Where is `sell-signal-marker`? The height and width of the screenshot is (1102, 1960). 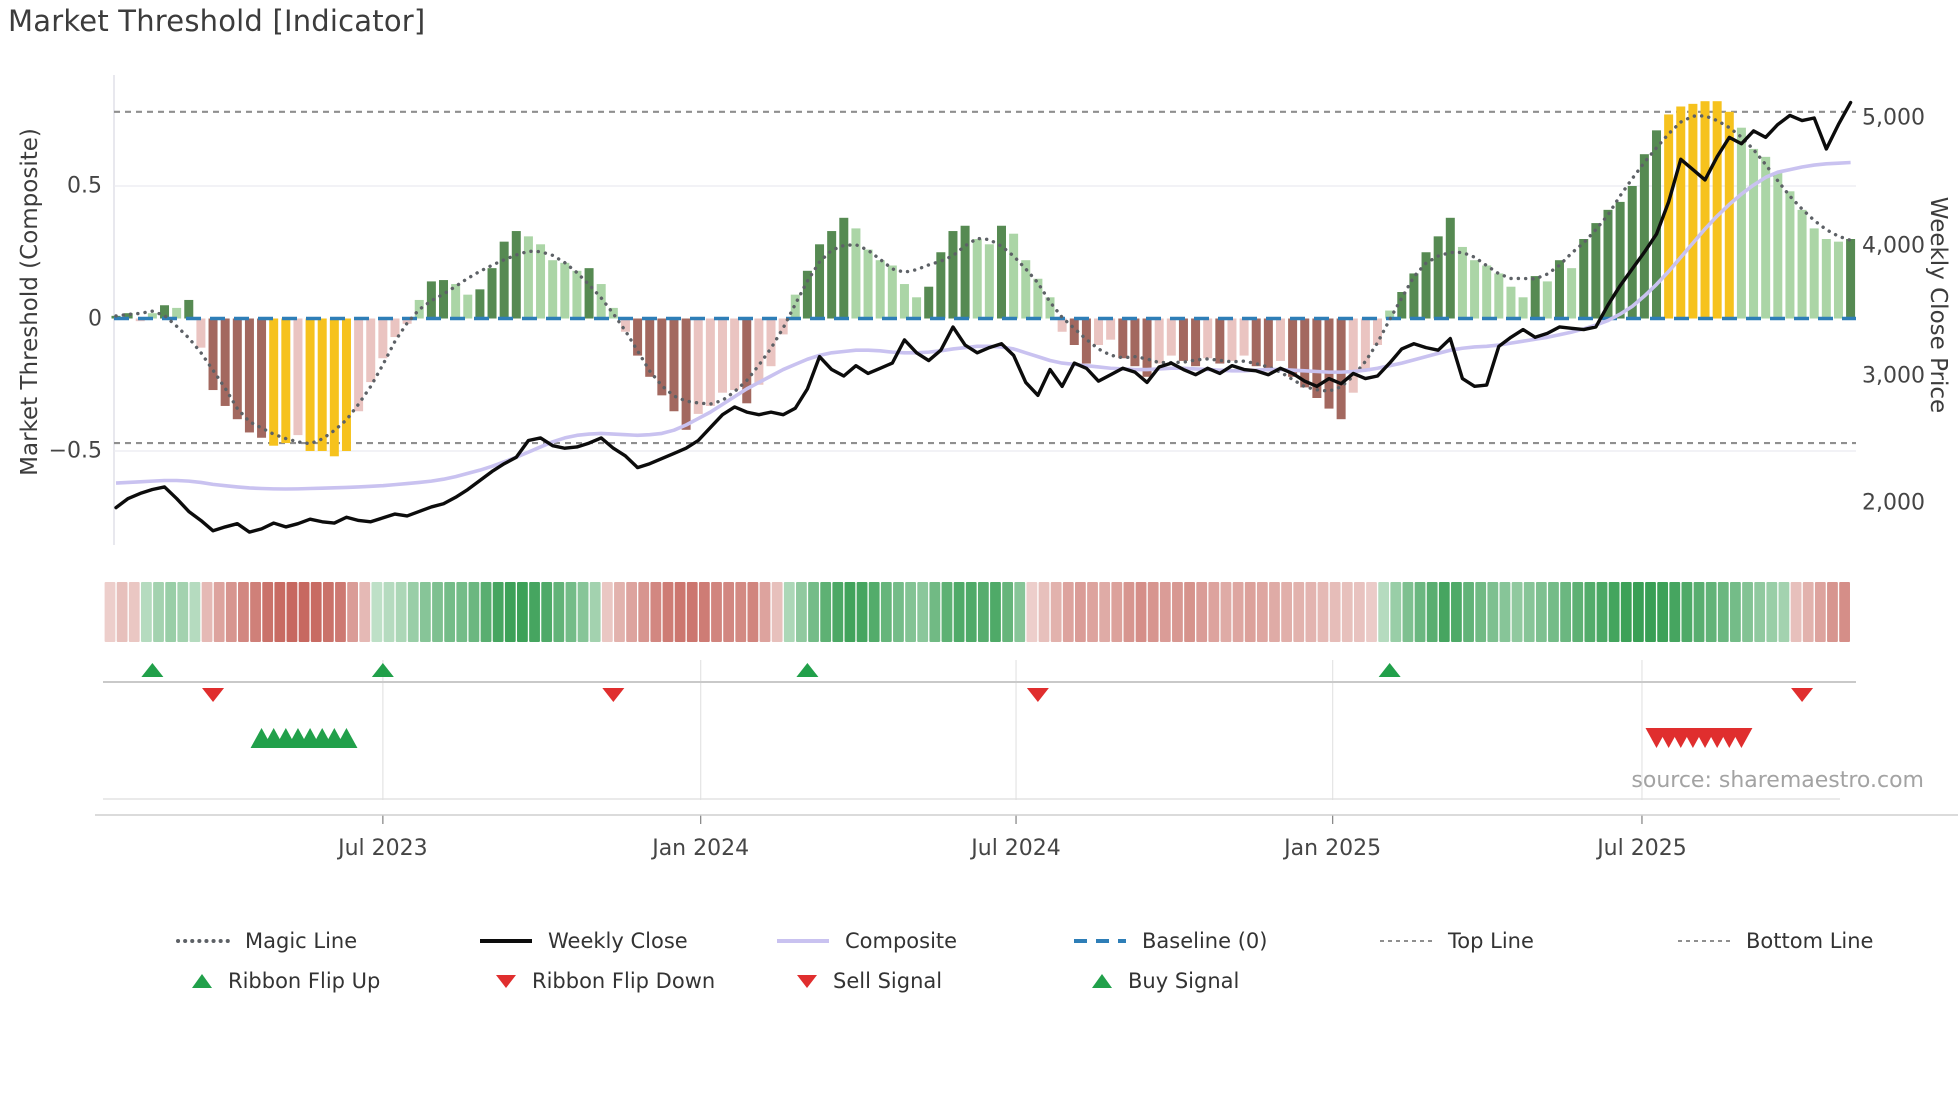 sell-signal-marker is located at coordinates (1741, 738).